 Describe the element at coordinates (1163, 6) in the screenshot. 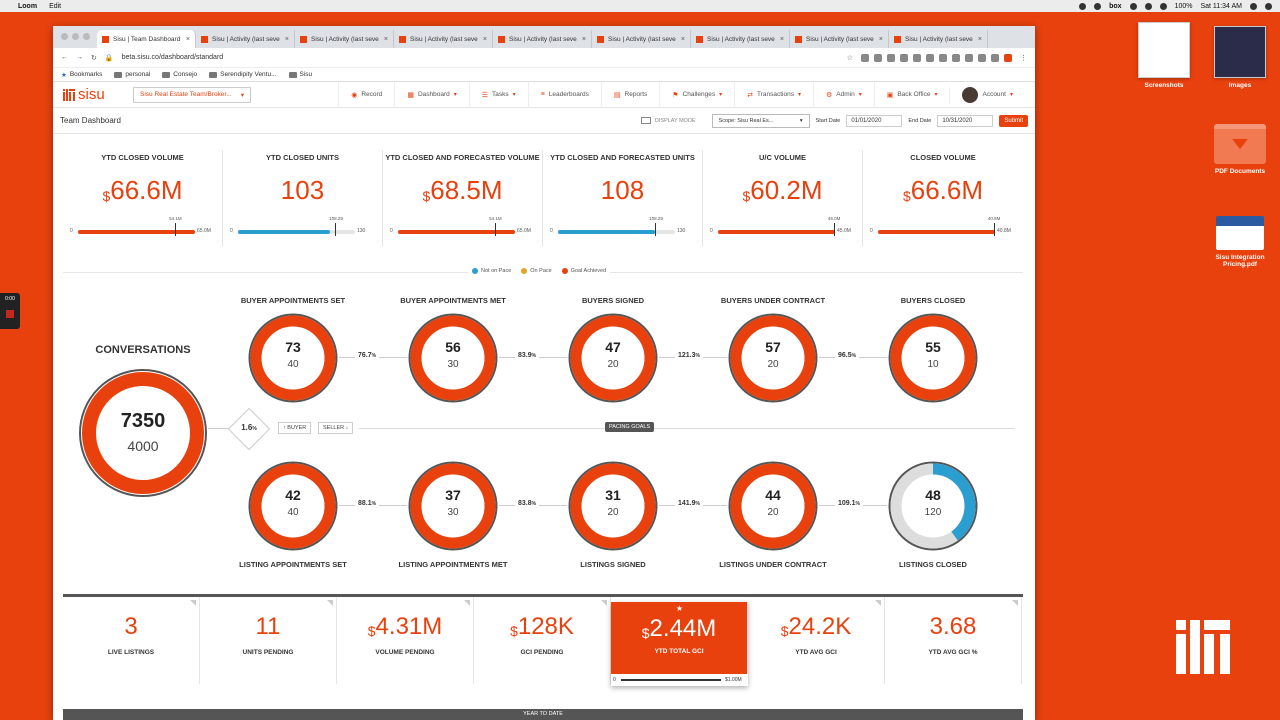

I see `wifi-icon` at that location.